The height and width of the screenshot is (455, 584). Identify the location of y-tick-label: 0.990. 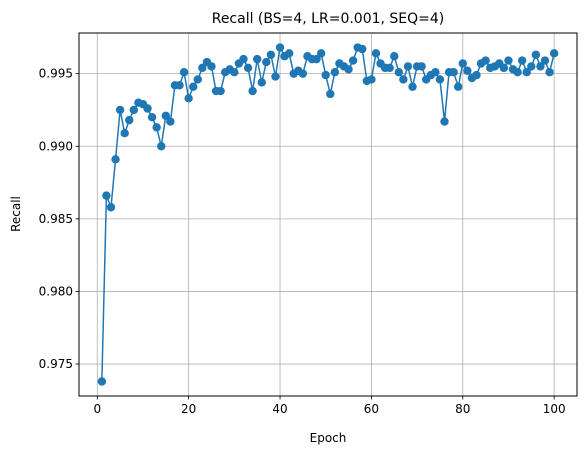
(56, 146).